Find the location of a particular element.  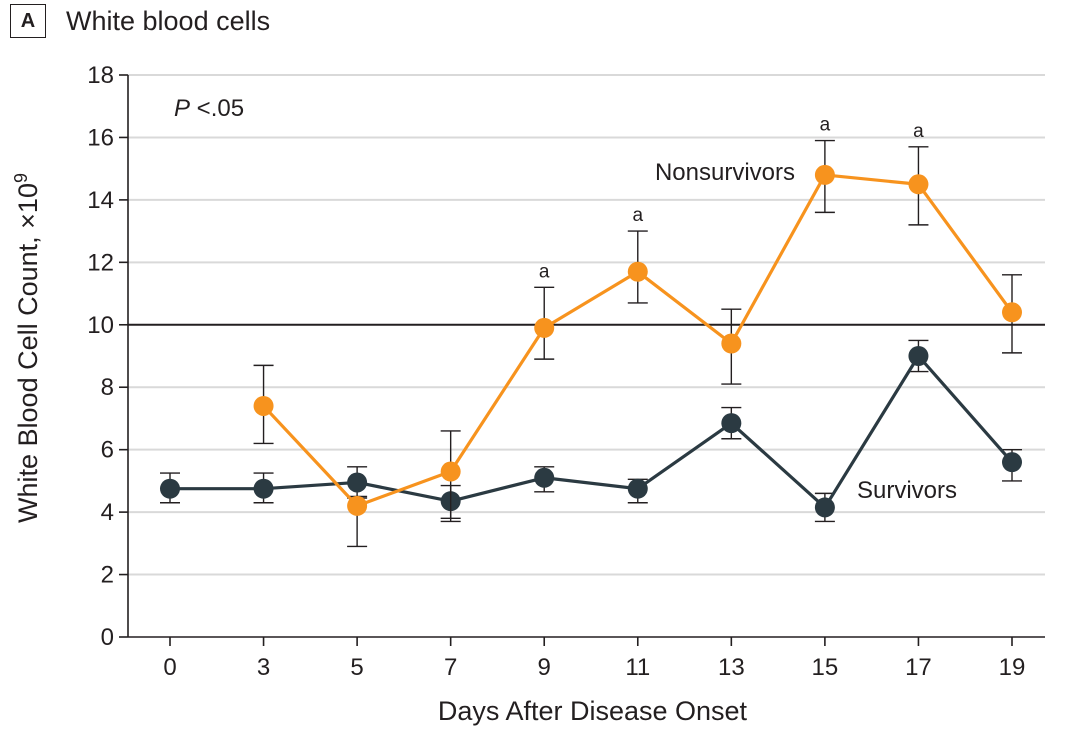

y-tick-label-6: 6 is located at coordinates (107, 450).